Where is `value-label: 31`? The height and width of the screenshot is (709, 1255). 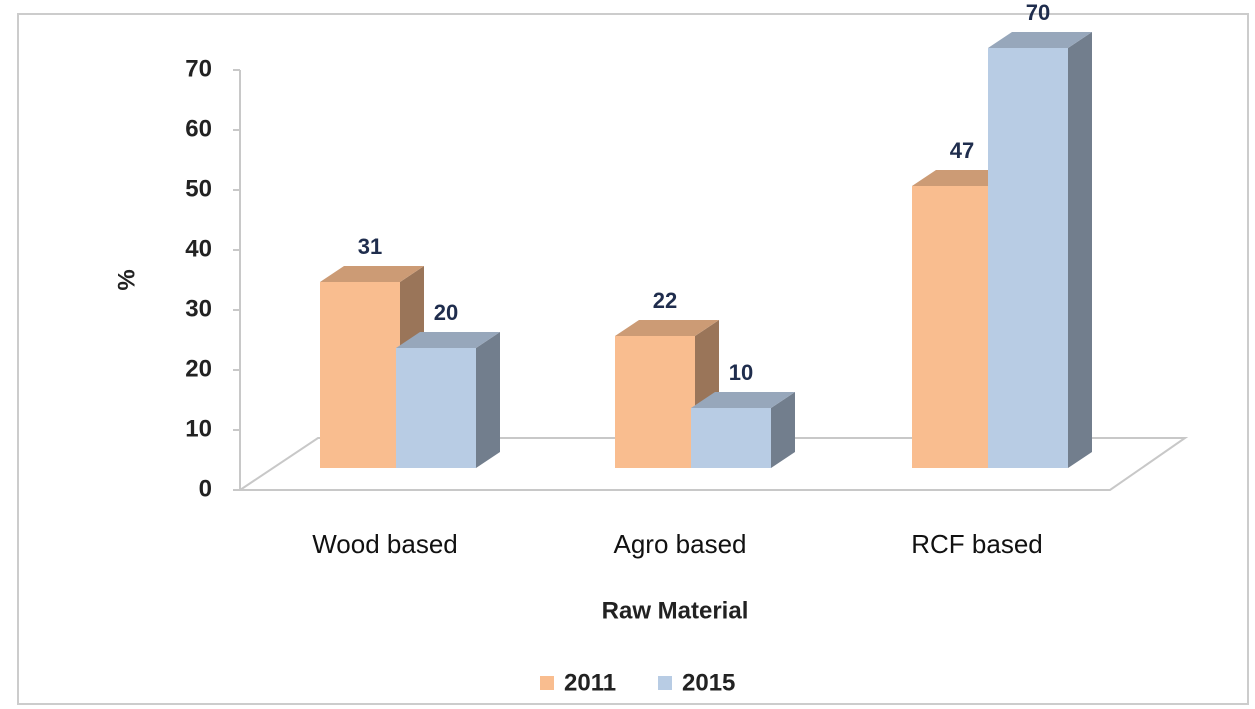
value-label: 31 is located at coordinates (370, 246).